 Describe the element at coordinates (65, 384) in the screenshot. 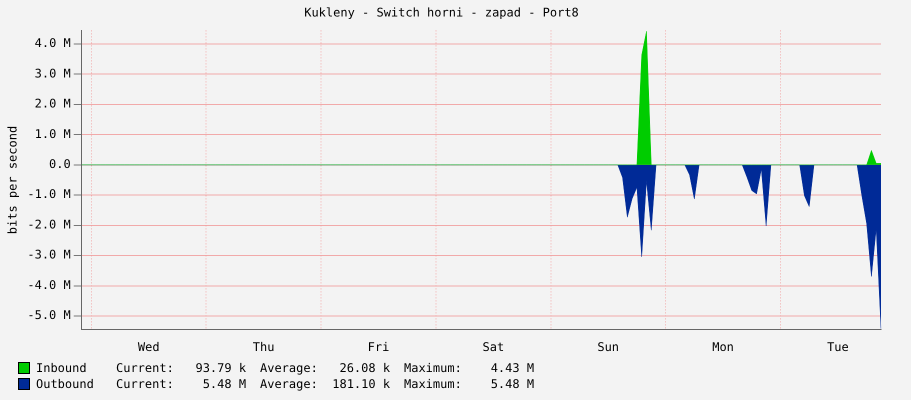

I see `legend-label: Outbound` at that location.